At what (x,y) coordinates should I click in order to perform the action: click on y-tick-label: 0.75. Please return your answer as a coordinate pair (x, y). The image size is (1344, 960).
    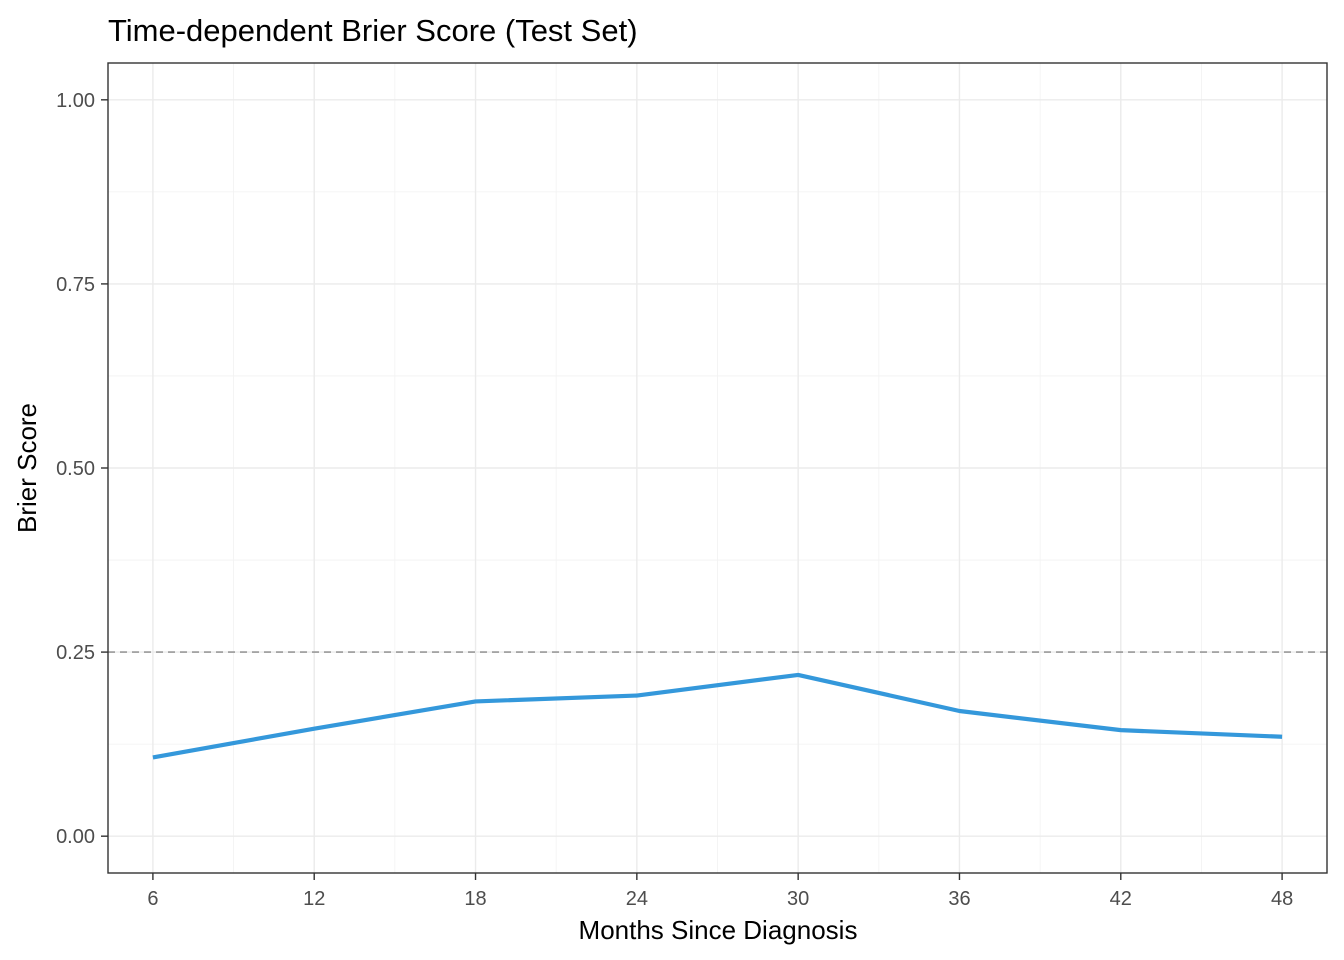
    Looking at the image, I should click on (75, 285).